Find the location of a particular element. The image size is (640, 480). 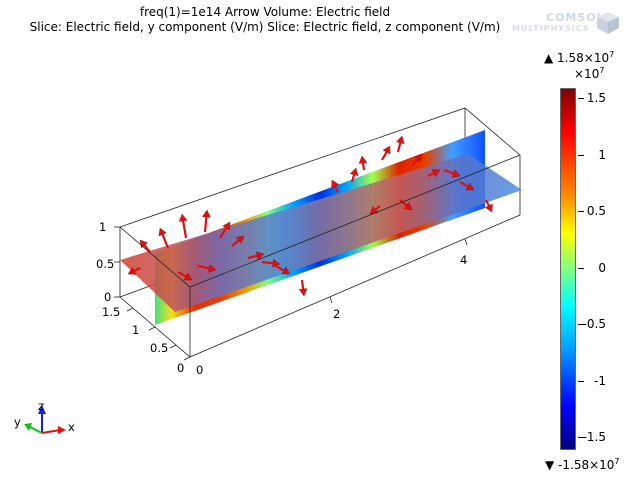

colorbar-min-label: ▼ -1.58×107 is located at coordinates (582, 464).